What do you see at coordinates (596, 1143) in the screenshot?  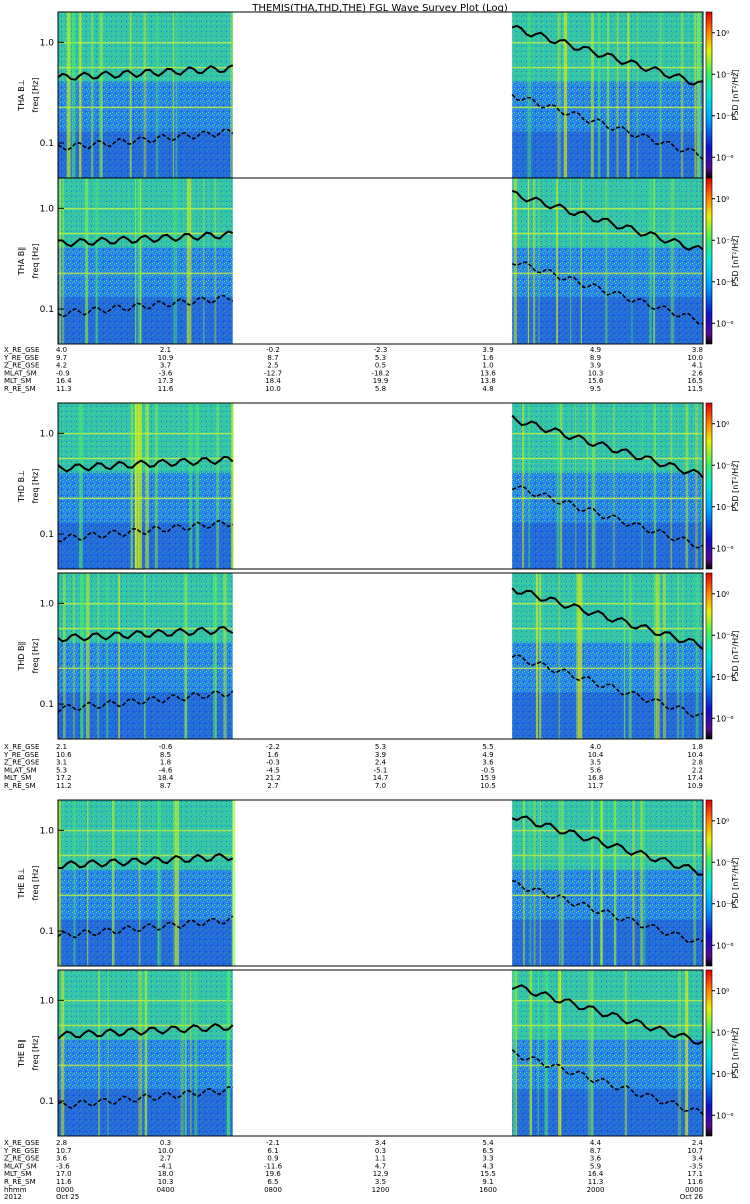 I see `ephemeris-value: 4.4` at bounding box center [596, 1143].